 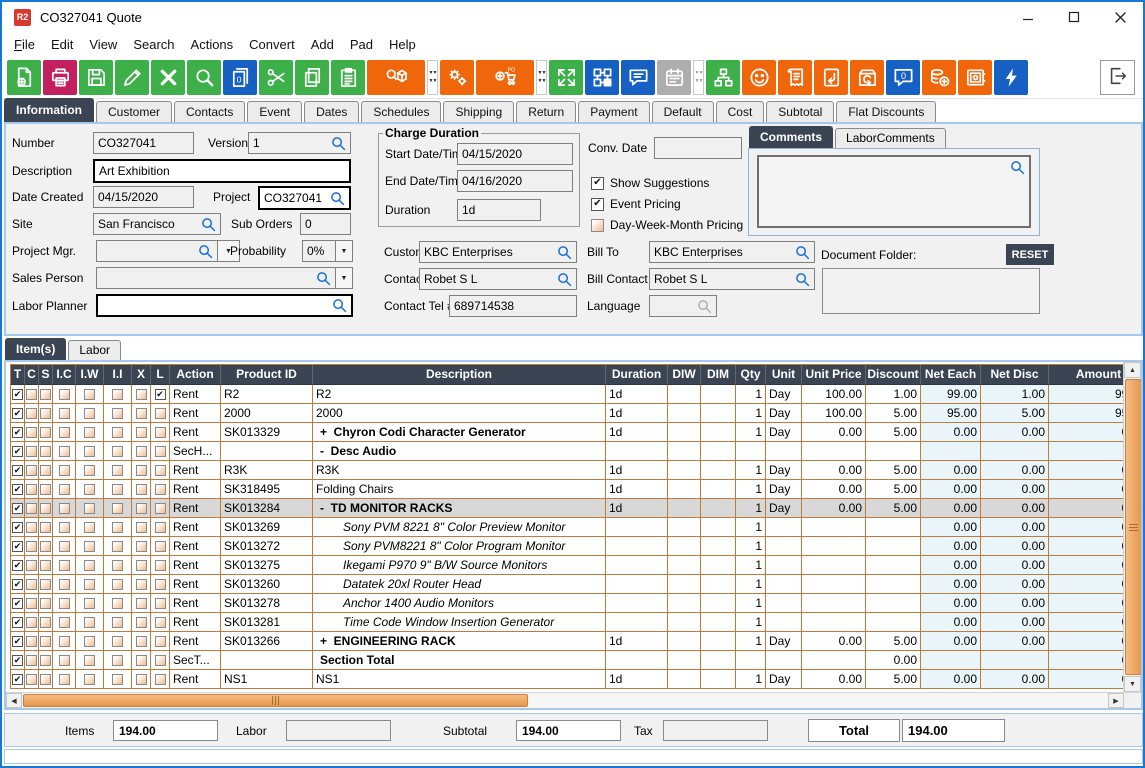 What do you see at coordinates (751, 451) in the screenshot?
I see `cell-qty` at bounding box center [751, 451].